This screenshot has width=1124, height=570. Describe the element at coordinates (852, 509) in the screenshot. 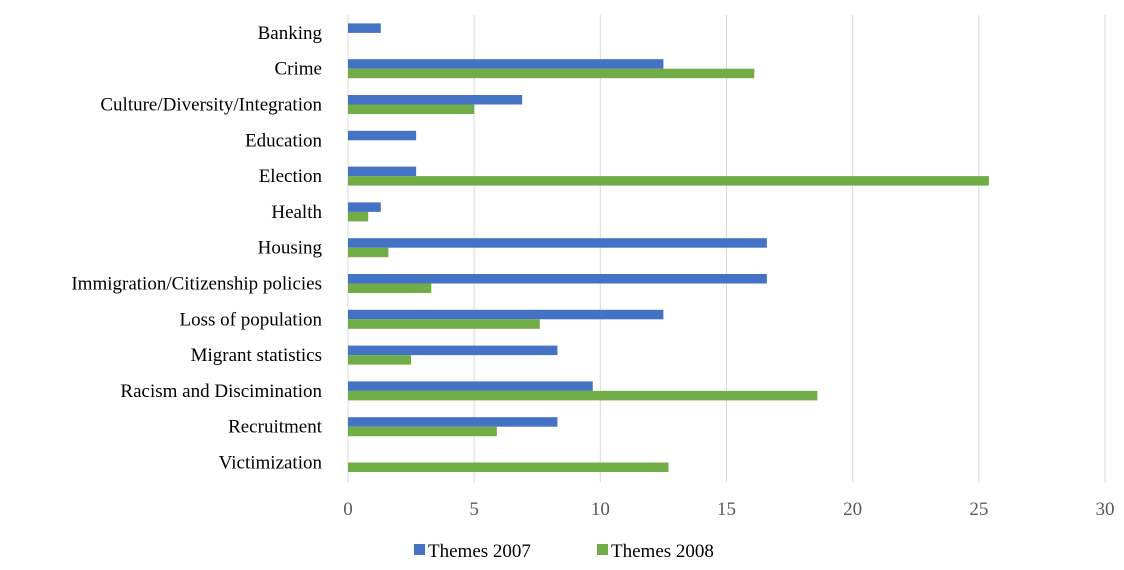

I see `x-tick-label: 20` at that location.